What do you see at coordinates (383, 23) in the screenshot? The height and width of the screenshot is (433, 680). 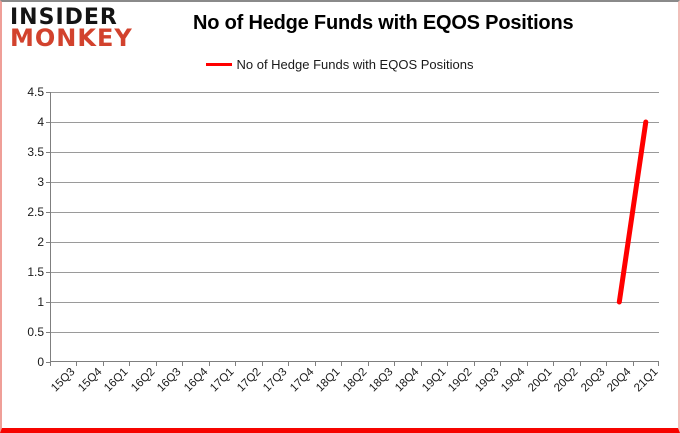 I see `chart-title: No of Hedge Funds with EQOS Positions` at bounding box center [383, 23].